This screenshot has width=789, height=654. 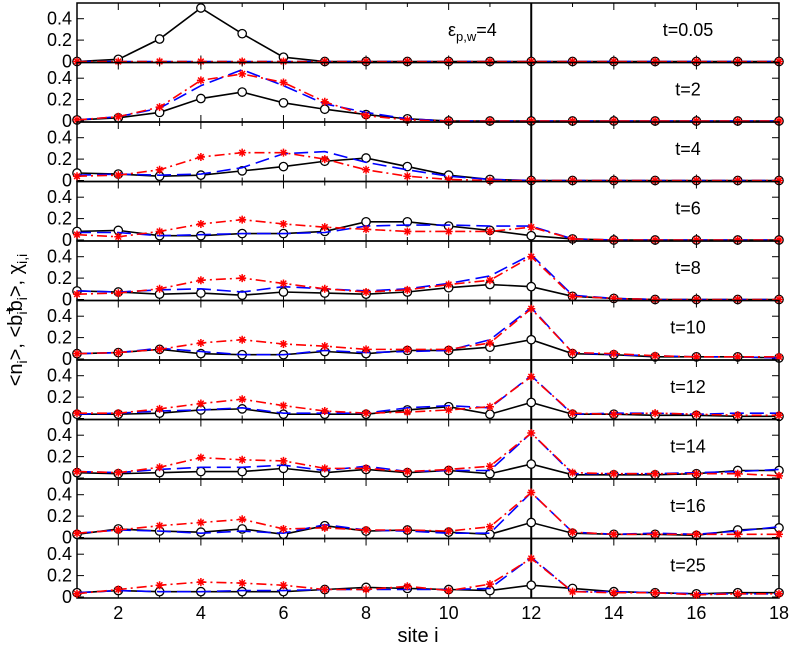 I want to click on panel-time-label: t=16, so click(x=688, y=506).